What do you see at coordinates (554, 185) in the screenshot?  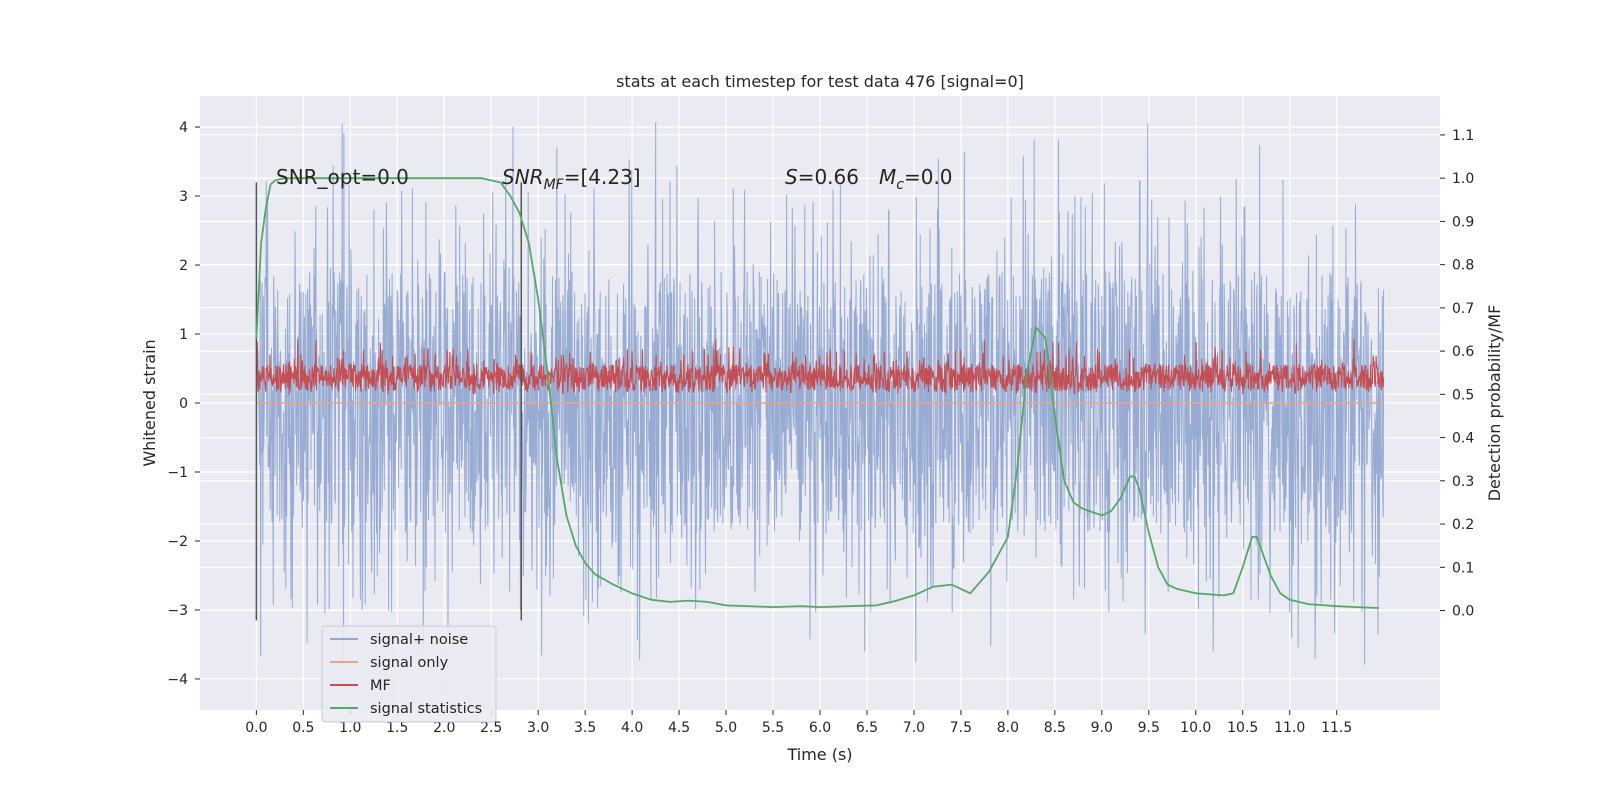 I see `annotation-snr-mf-sub: MF` at bounding box center [554, 185].